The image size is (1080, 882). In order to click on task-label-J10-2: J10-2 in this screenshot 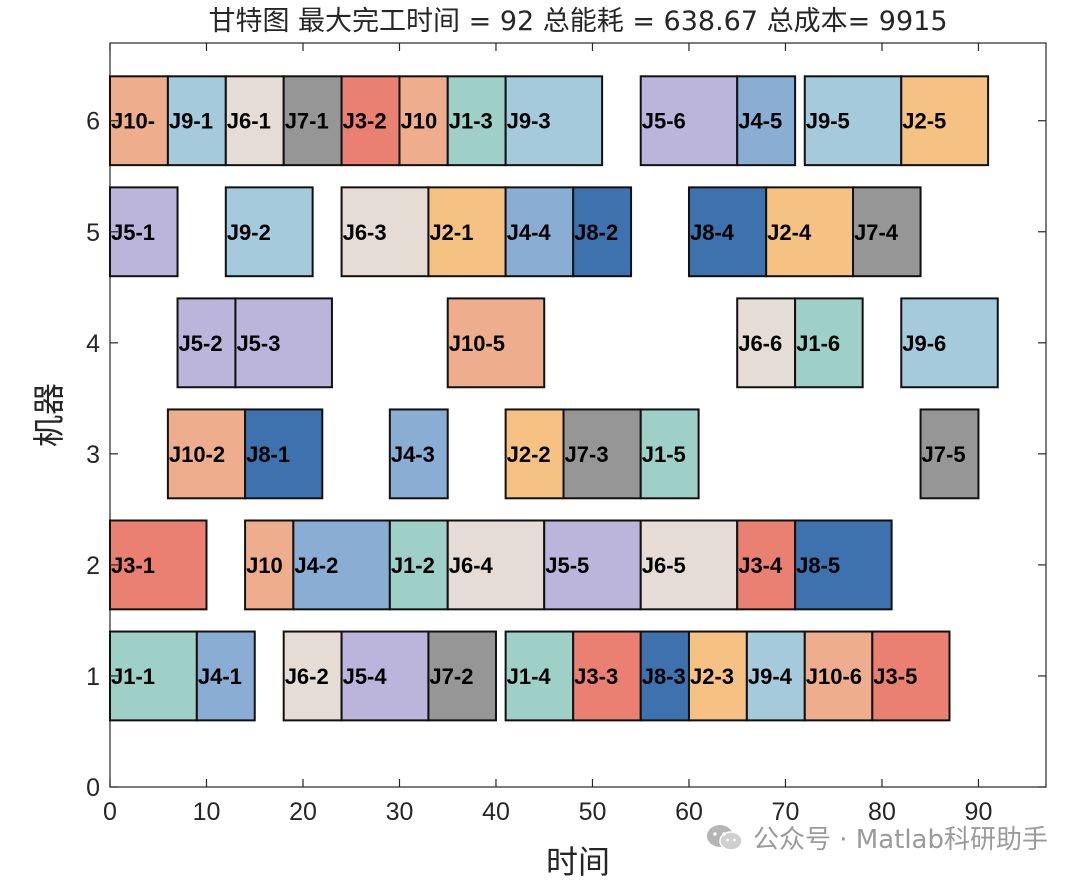, I will do `click(197, 454)`.